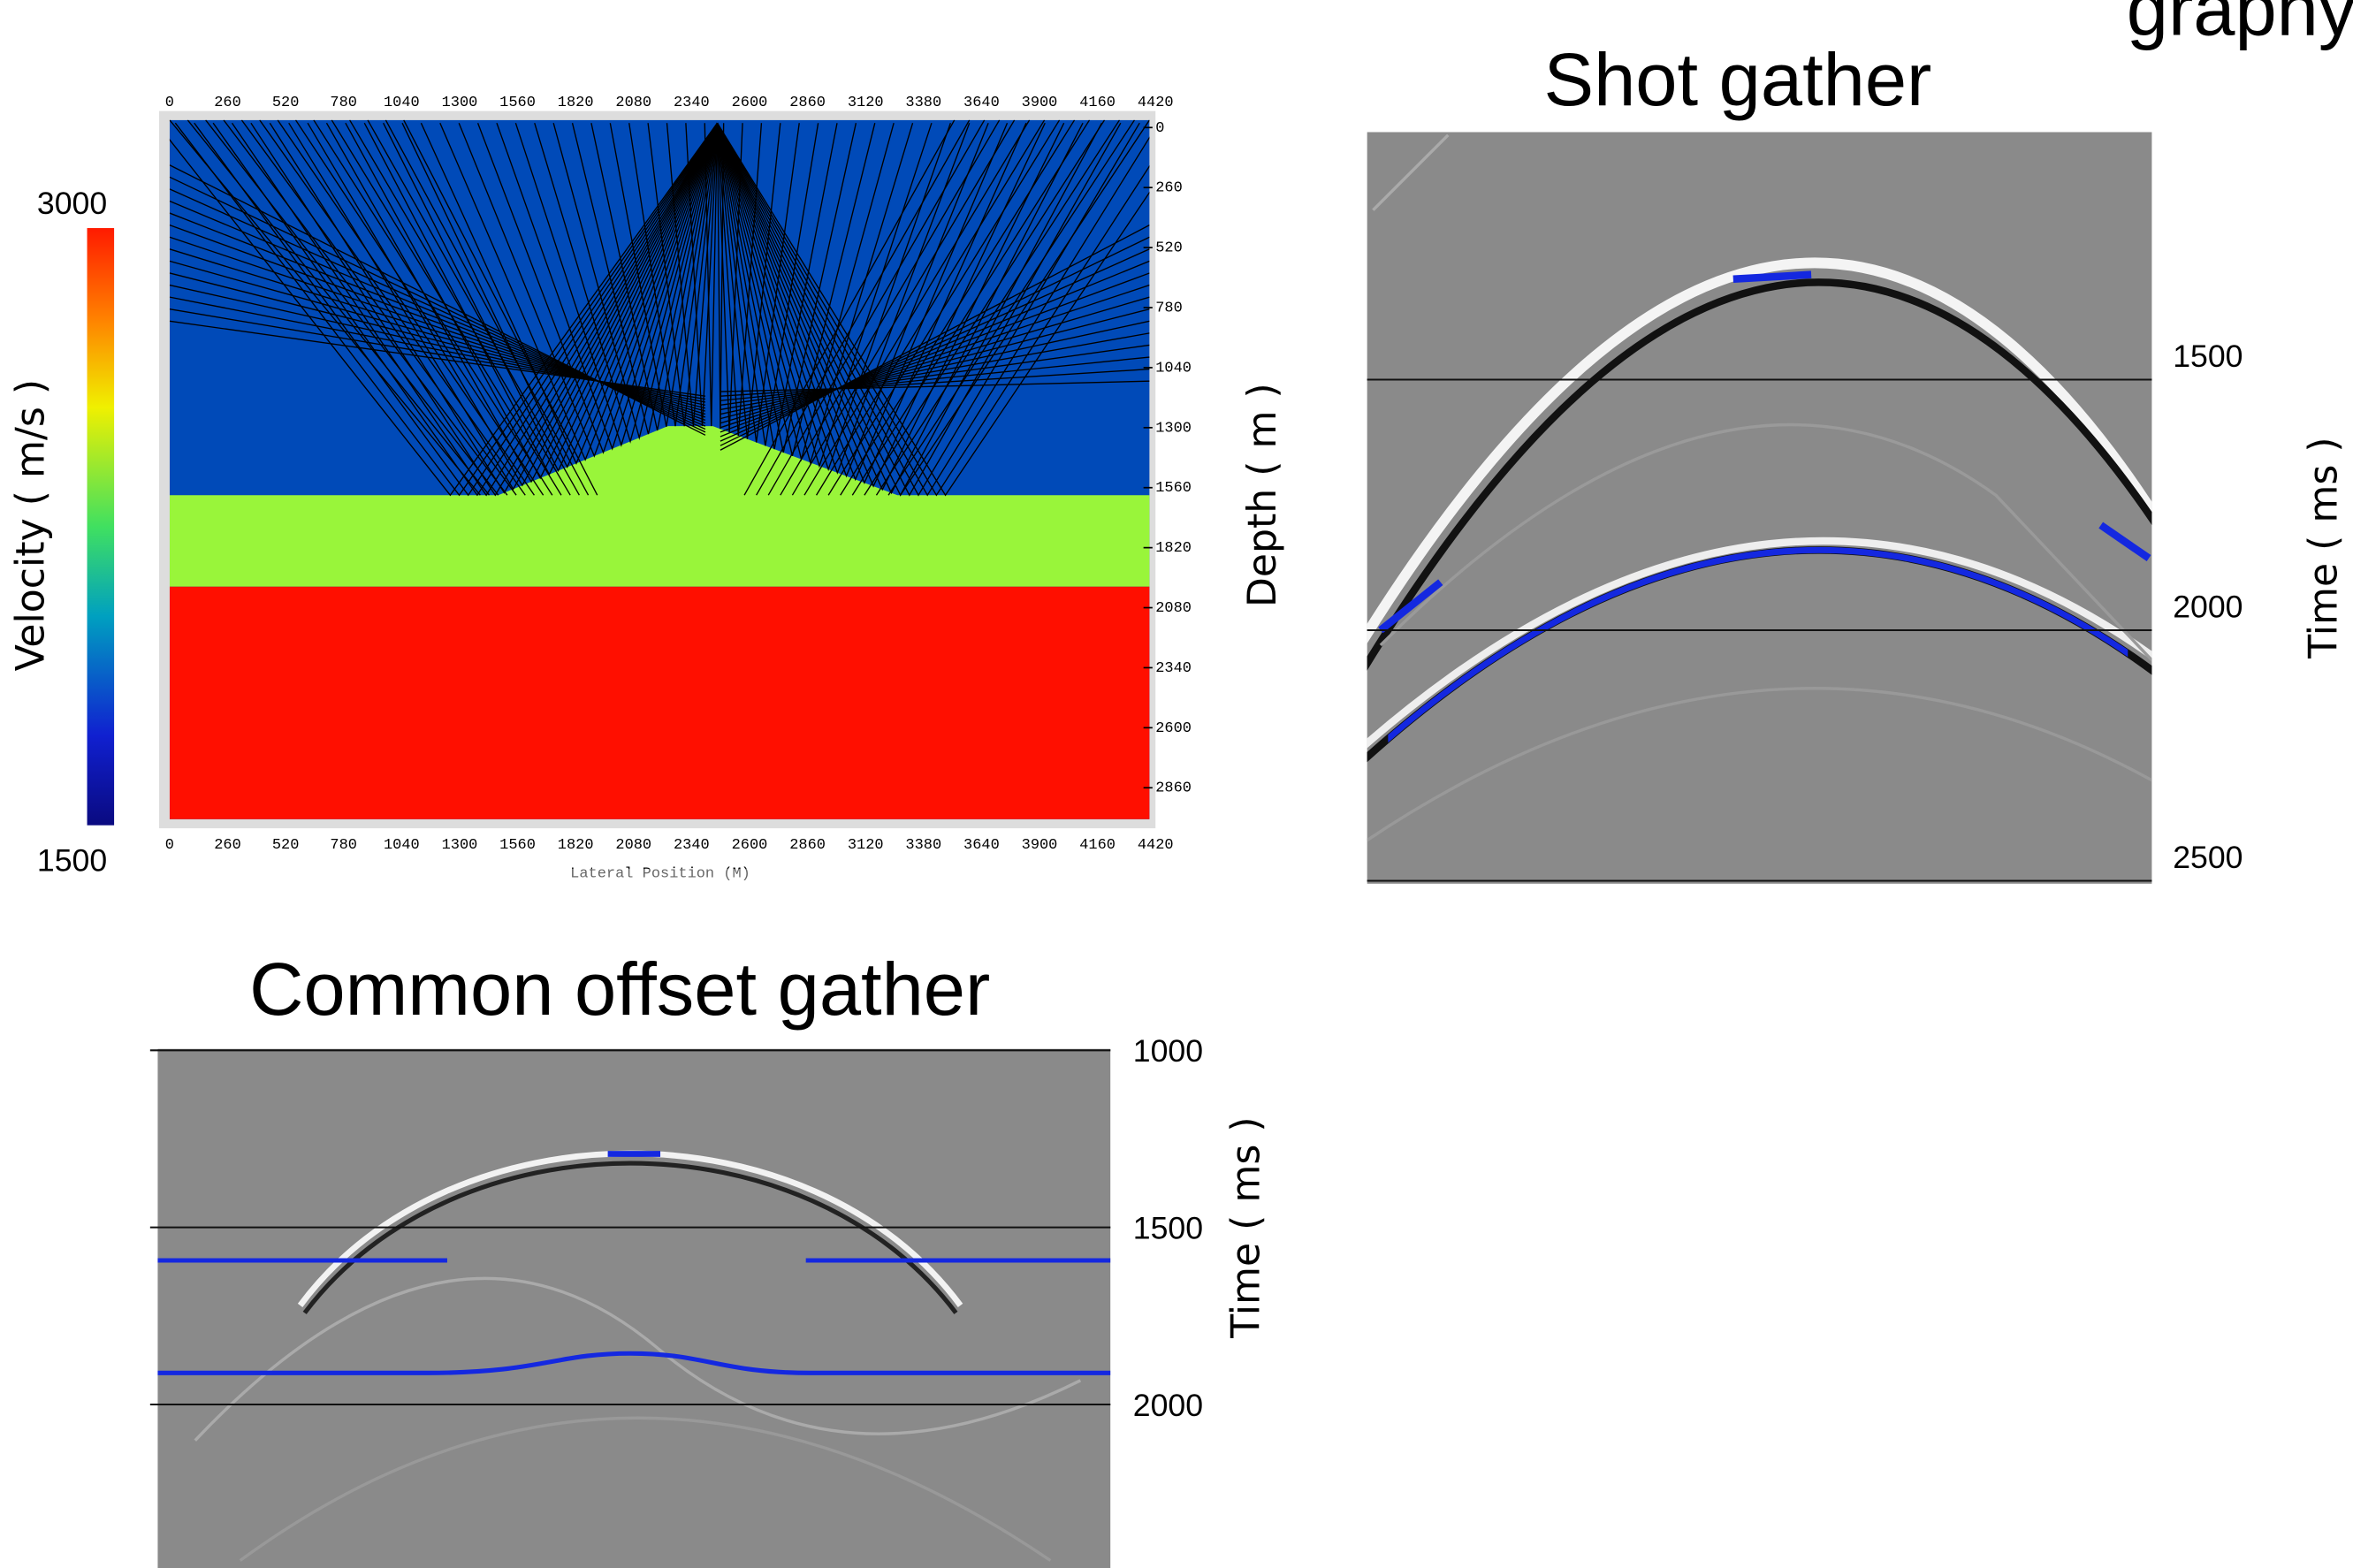  I want to click on depth-tick-label: 780, so click(1169, 308).